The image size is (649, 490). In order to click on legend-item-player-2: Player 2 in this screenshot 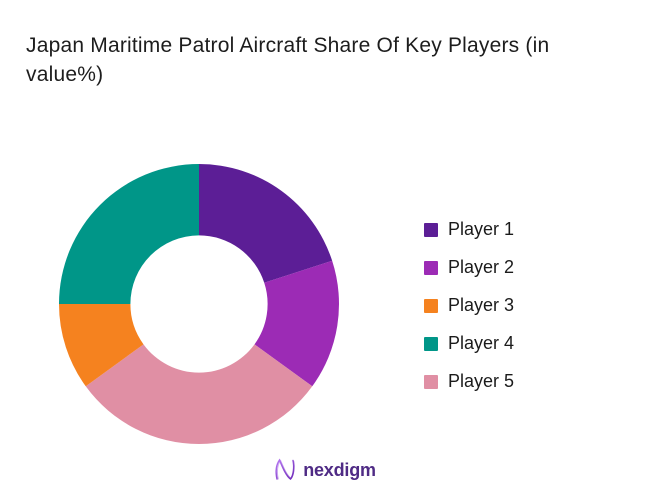, I will do `click(469, 267)`.